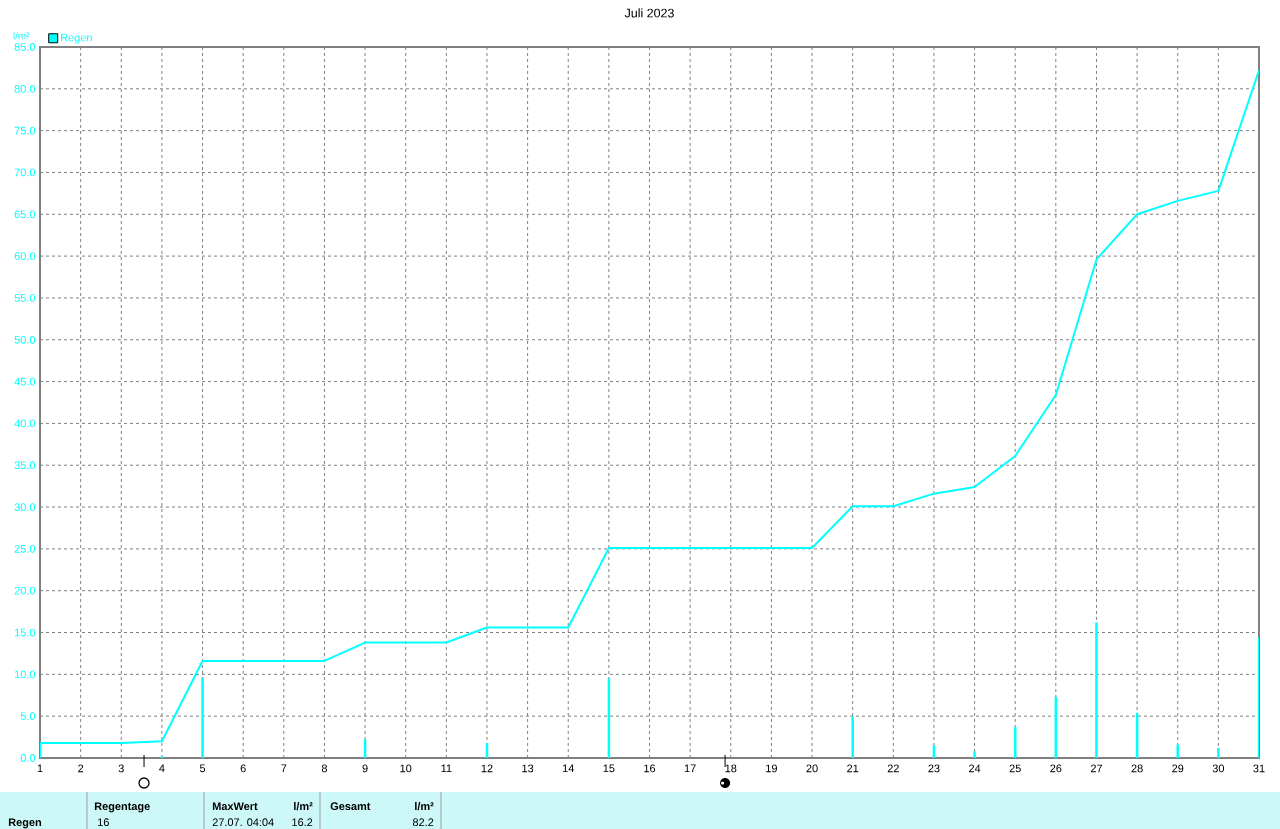  What do you see at coordinates (103, 822) in the screenshot?
I see `text: 16` at bounding box center [103, 822].